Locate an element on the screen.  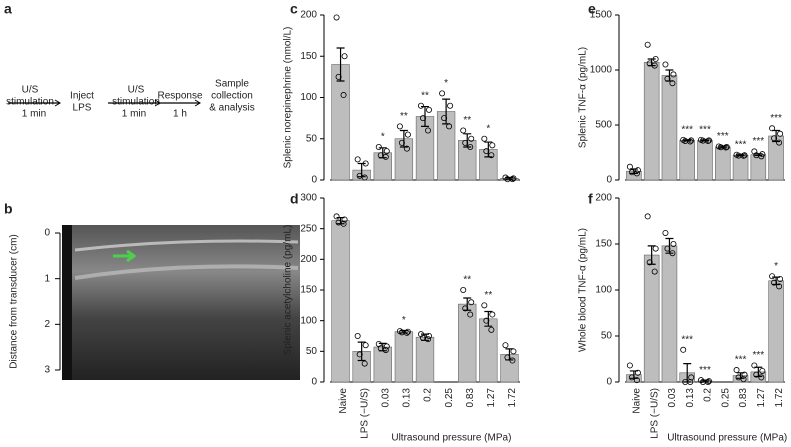
duration-label: 1 min is located at coordinates (34, 114).